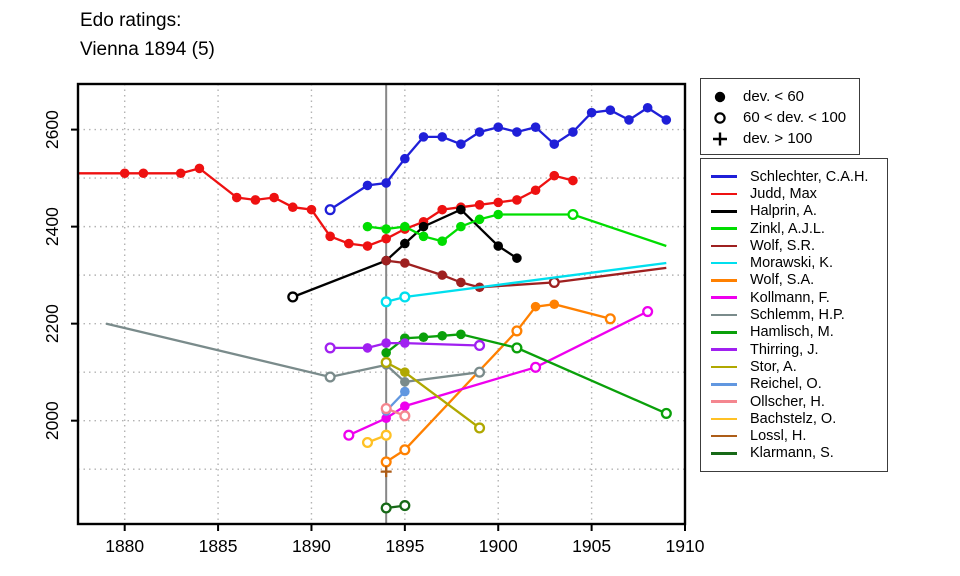 Image resolution: width=960 pixels, height=576 pixels. I want to click on x-tick-label: 1910, so click(685, 546).